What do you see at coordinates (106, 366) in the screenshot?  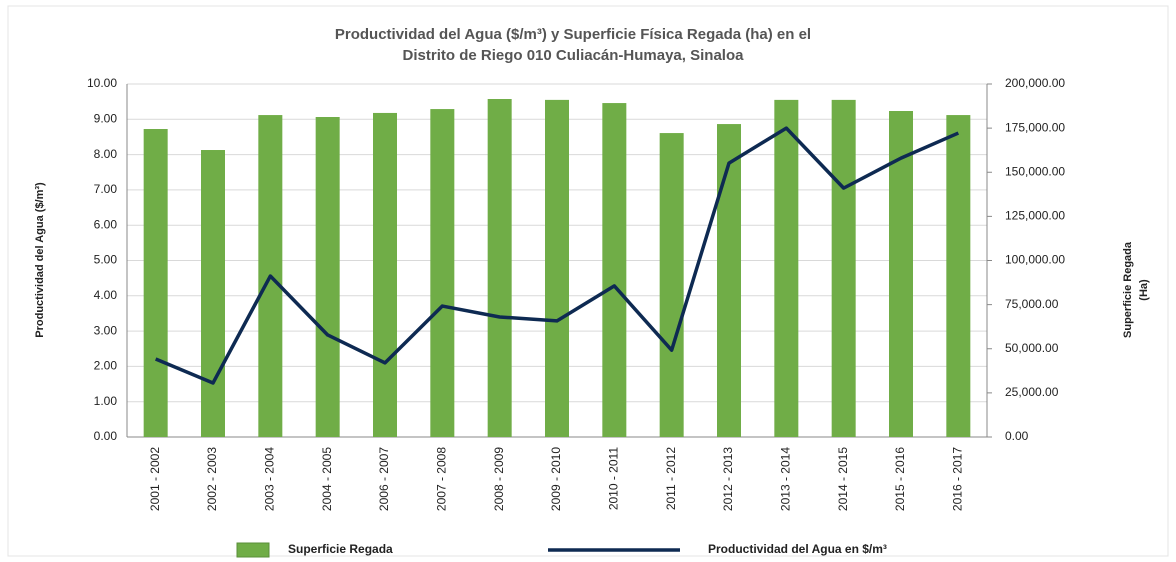 I see `y-tick-label: 2.00` at bounding box center [106, 366].